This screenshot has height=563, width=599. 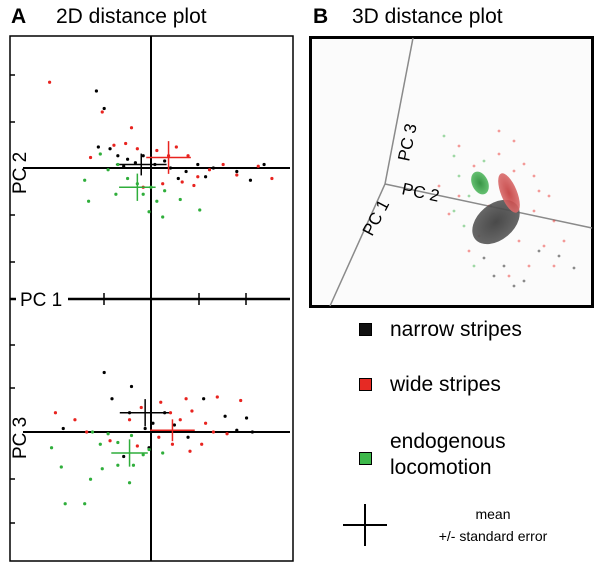 What do you see at coordinates (41, 300) in the screenshot?
I see `pc1-axis-label: PC 1` at bounding box center [41, 300].